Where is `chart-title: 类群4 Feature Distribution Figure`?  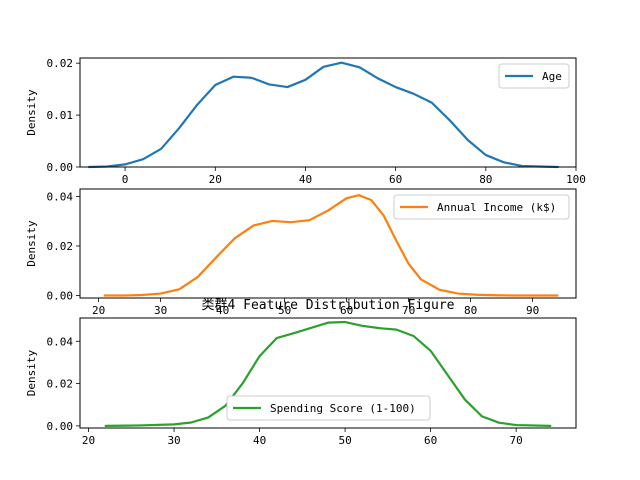 chart-title: 类群4 Feature Distribution Figure is located at coordinates (328, 305).